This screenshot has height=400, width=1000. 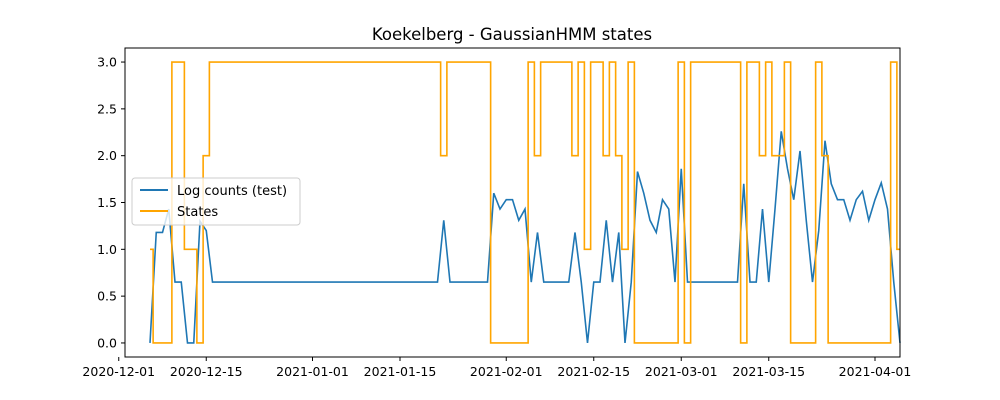 I want to click on chart-title: Koekelberg - GaussianHMM states, so click(x=512, y=34).